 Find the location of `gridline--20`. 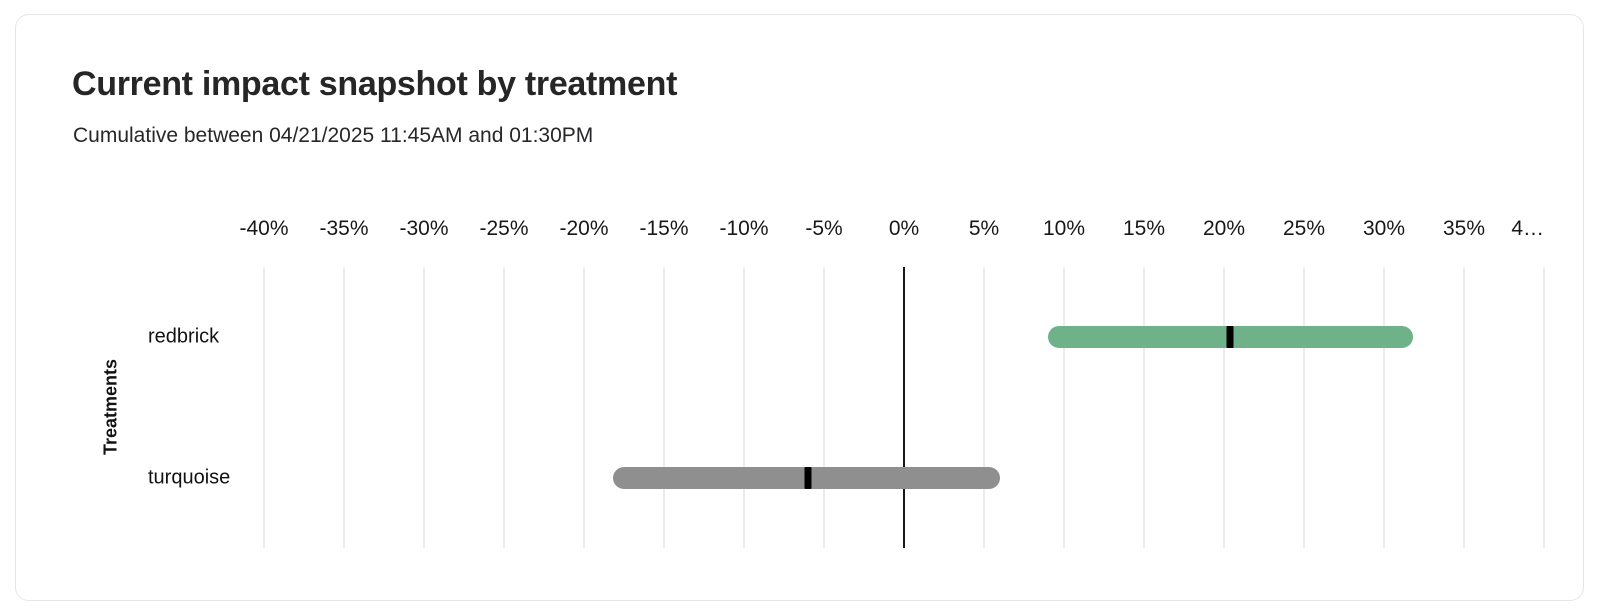

gridline--20 is located at coordinates (584, 407).